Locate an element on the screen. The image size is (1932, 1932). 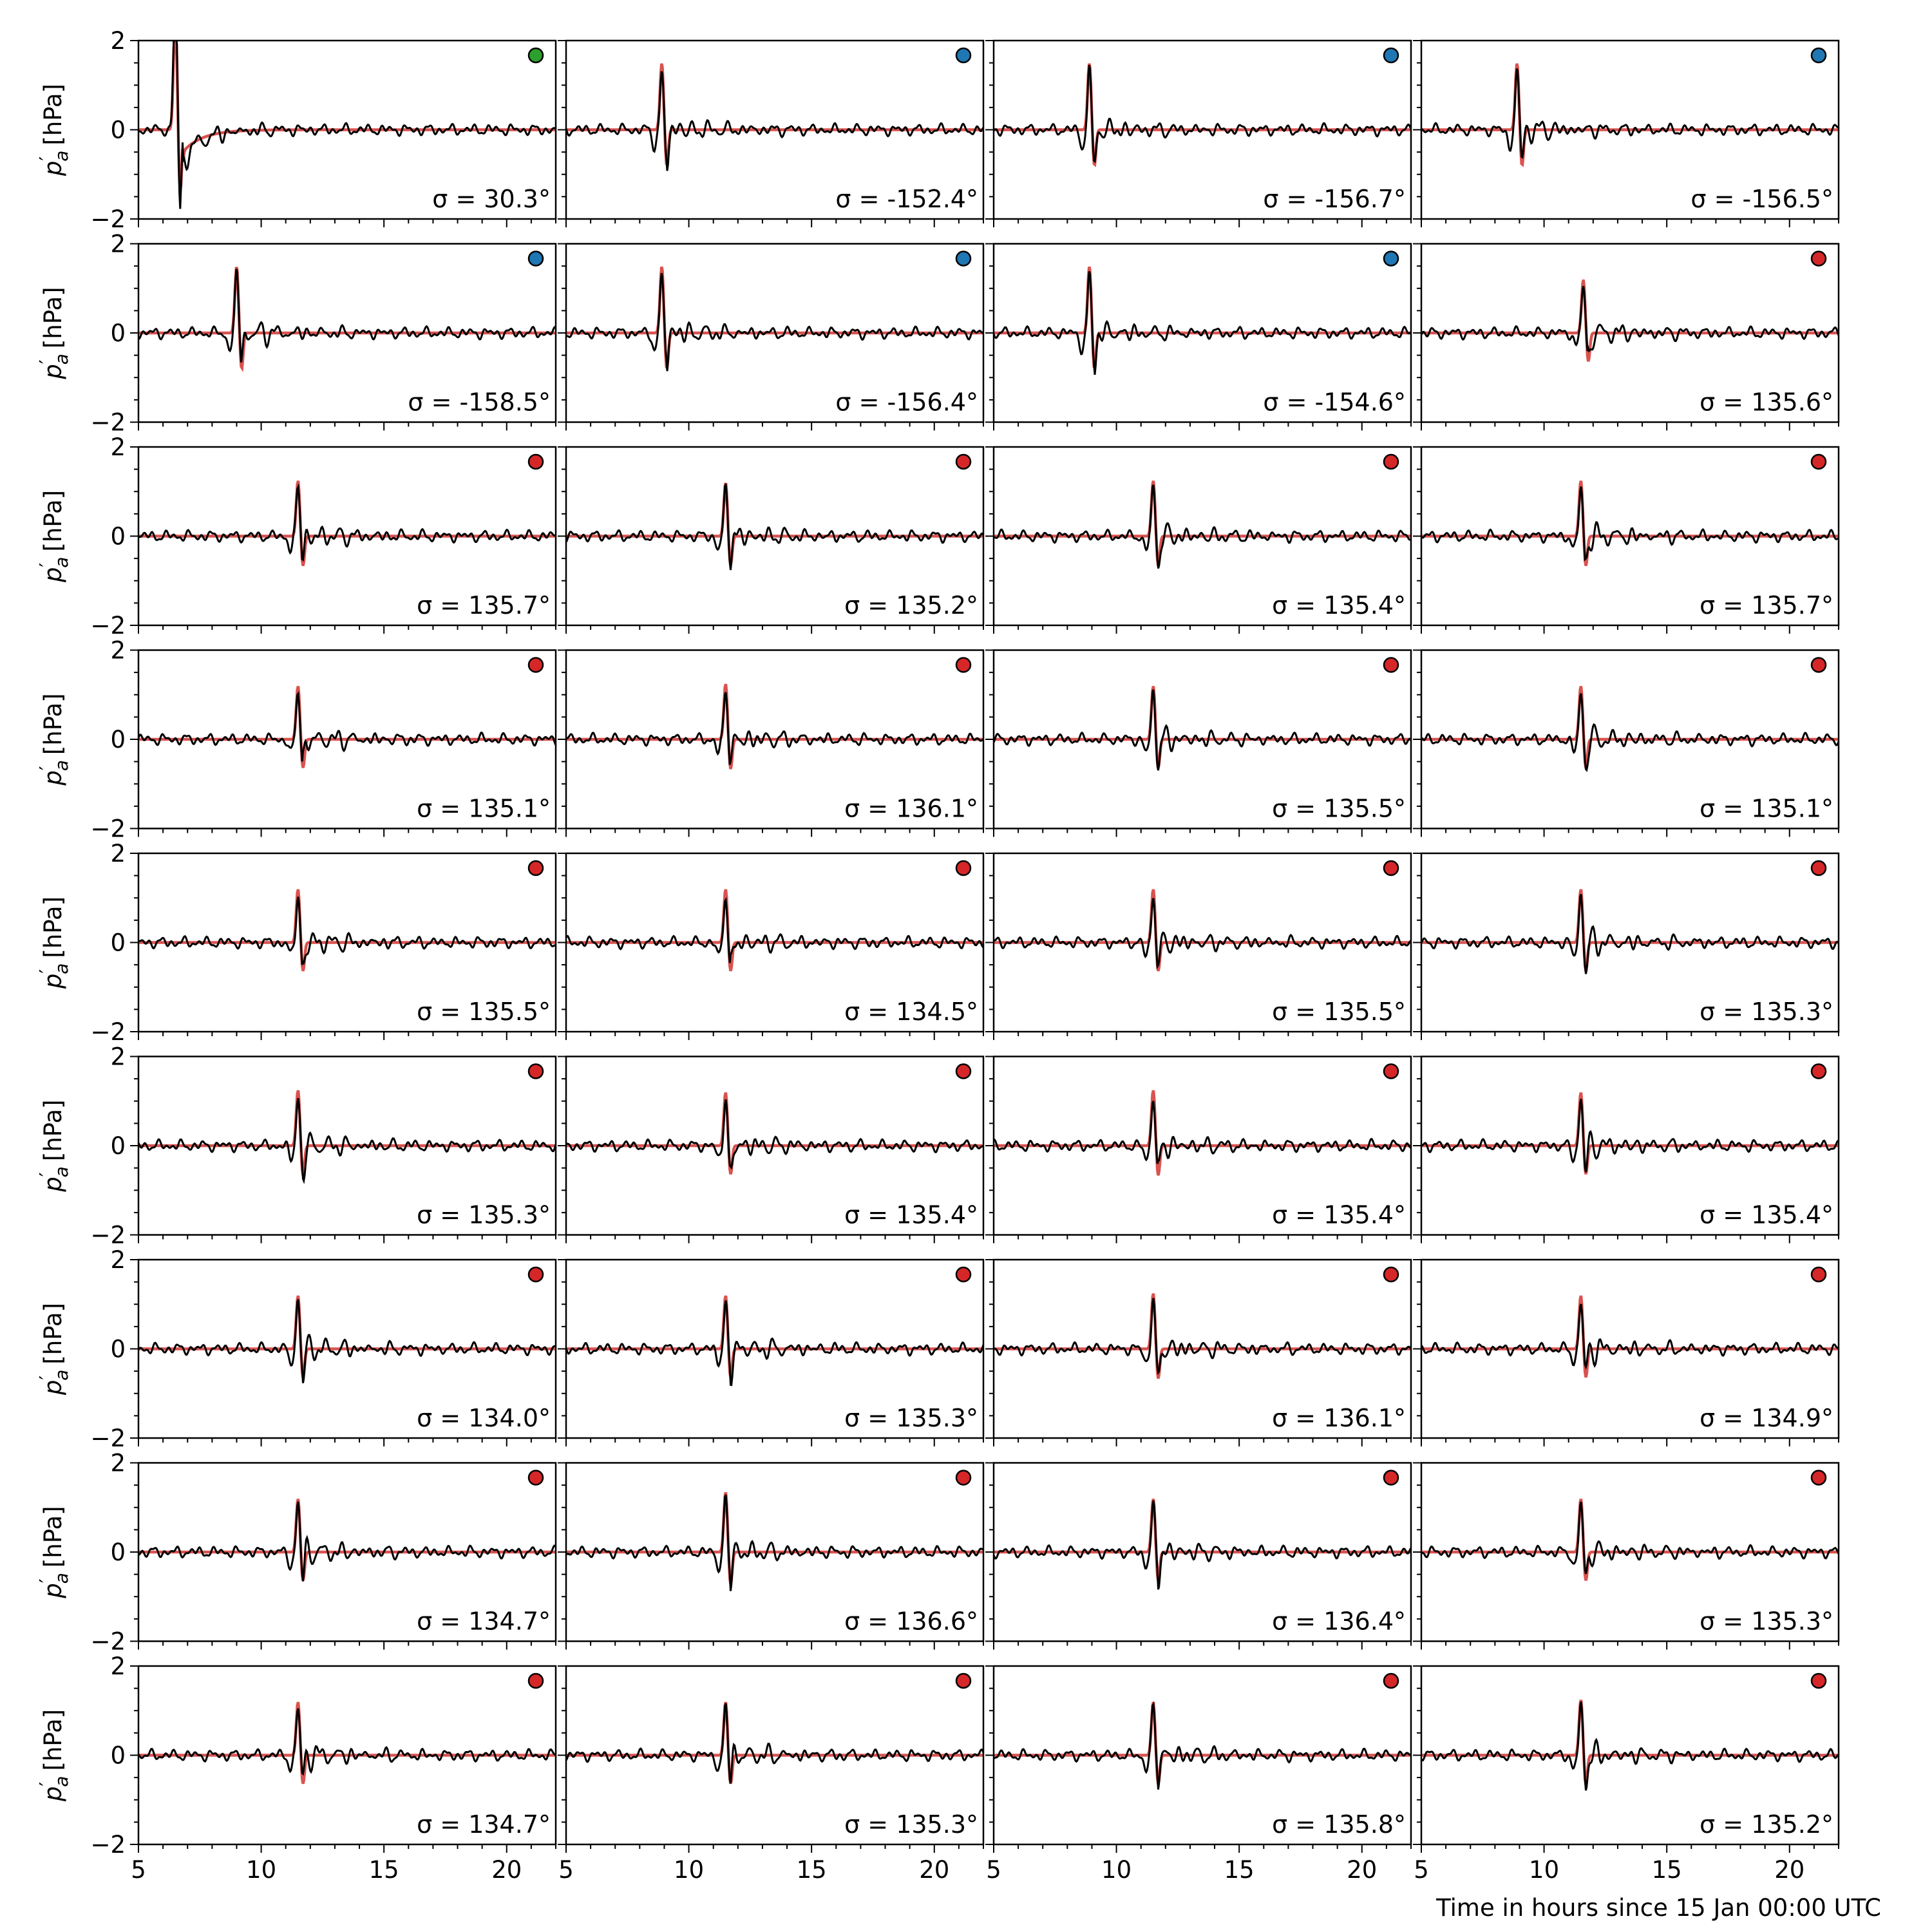
panel: −2 0 2 p′a[hPa] σ = 30.3° is located at coordinates (296, 130).